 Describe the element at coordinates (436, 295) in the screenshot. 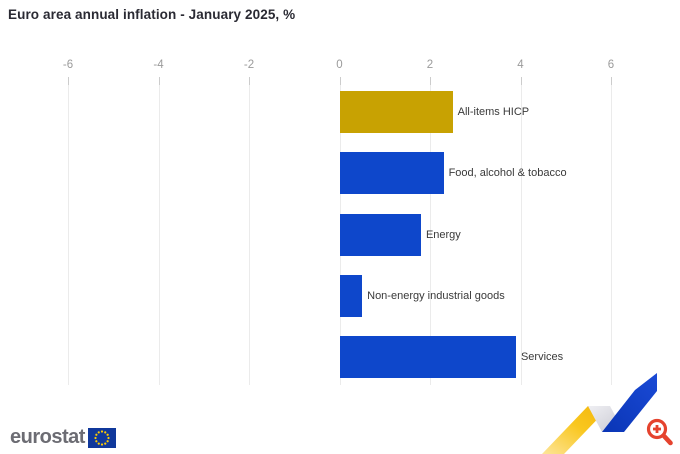

I see `bar-label: Non-energy industrial goods` at that location.